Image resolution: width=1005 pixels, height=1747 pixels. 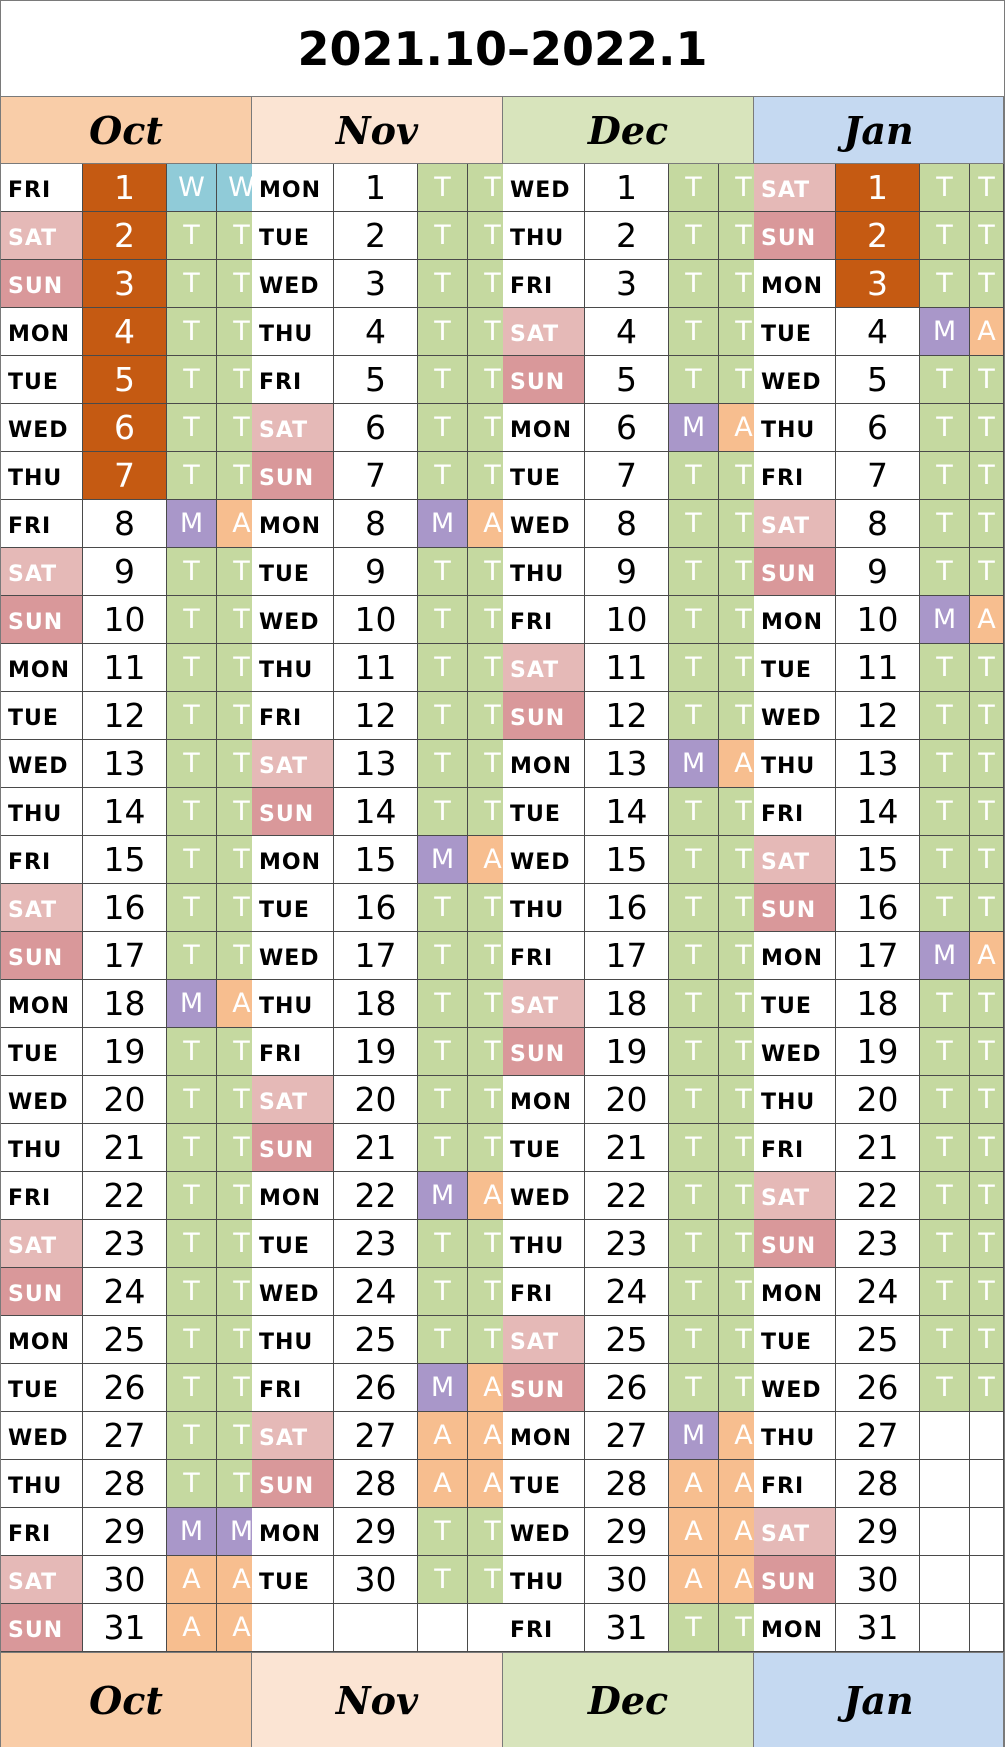 I want to click on day-number-cell: 4, so click(x=878, y=332).